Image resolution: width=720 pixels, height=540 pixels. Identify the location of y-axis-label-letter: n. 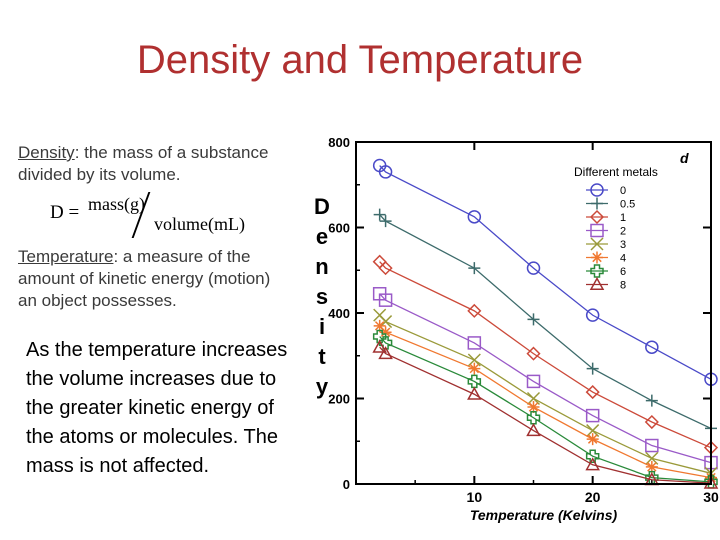
(321, 266).